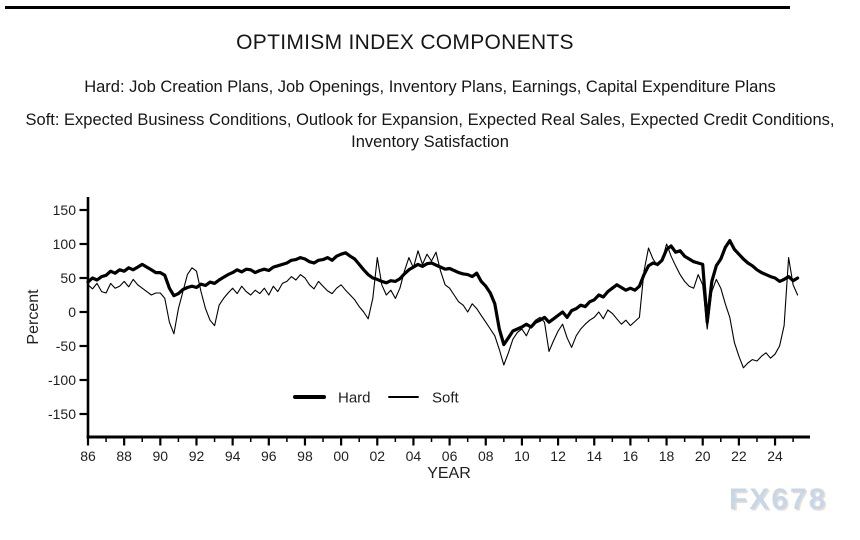 The height and width of the screenshot is (540, 860). Describe the element at coordinates (446, 398) in the screenshot. I see `legend-label-soft: Soft` at that location.